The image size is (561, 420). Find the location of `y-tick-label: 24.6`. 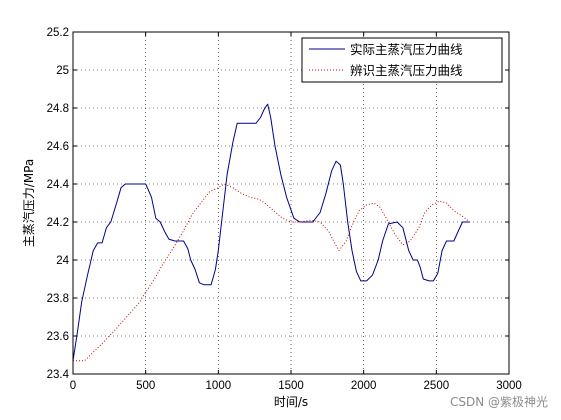

y-tick-label: 24.6 is located at coordinates (58, 147).